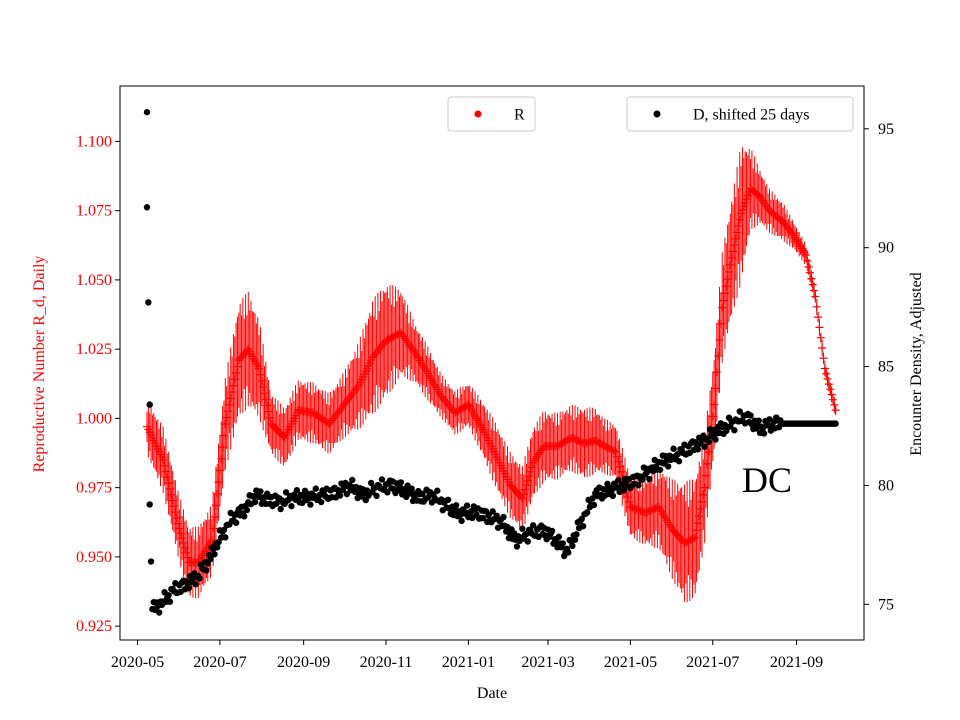  Describe the element at coordinates (94, 211) in the screenshot. I see `left-y-tick-label: 1.075` at that location.